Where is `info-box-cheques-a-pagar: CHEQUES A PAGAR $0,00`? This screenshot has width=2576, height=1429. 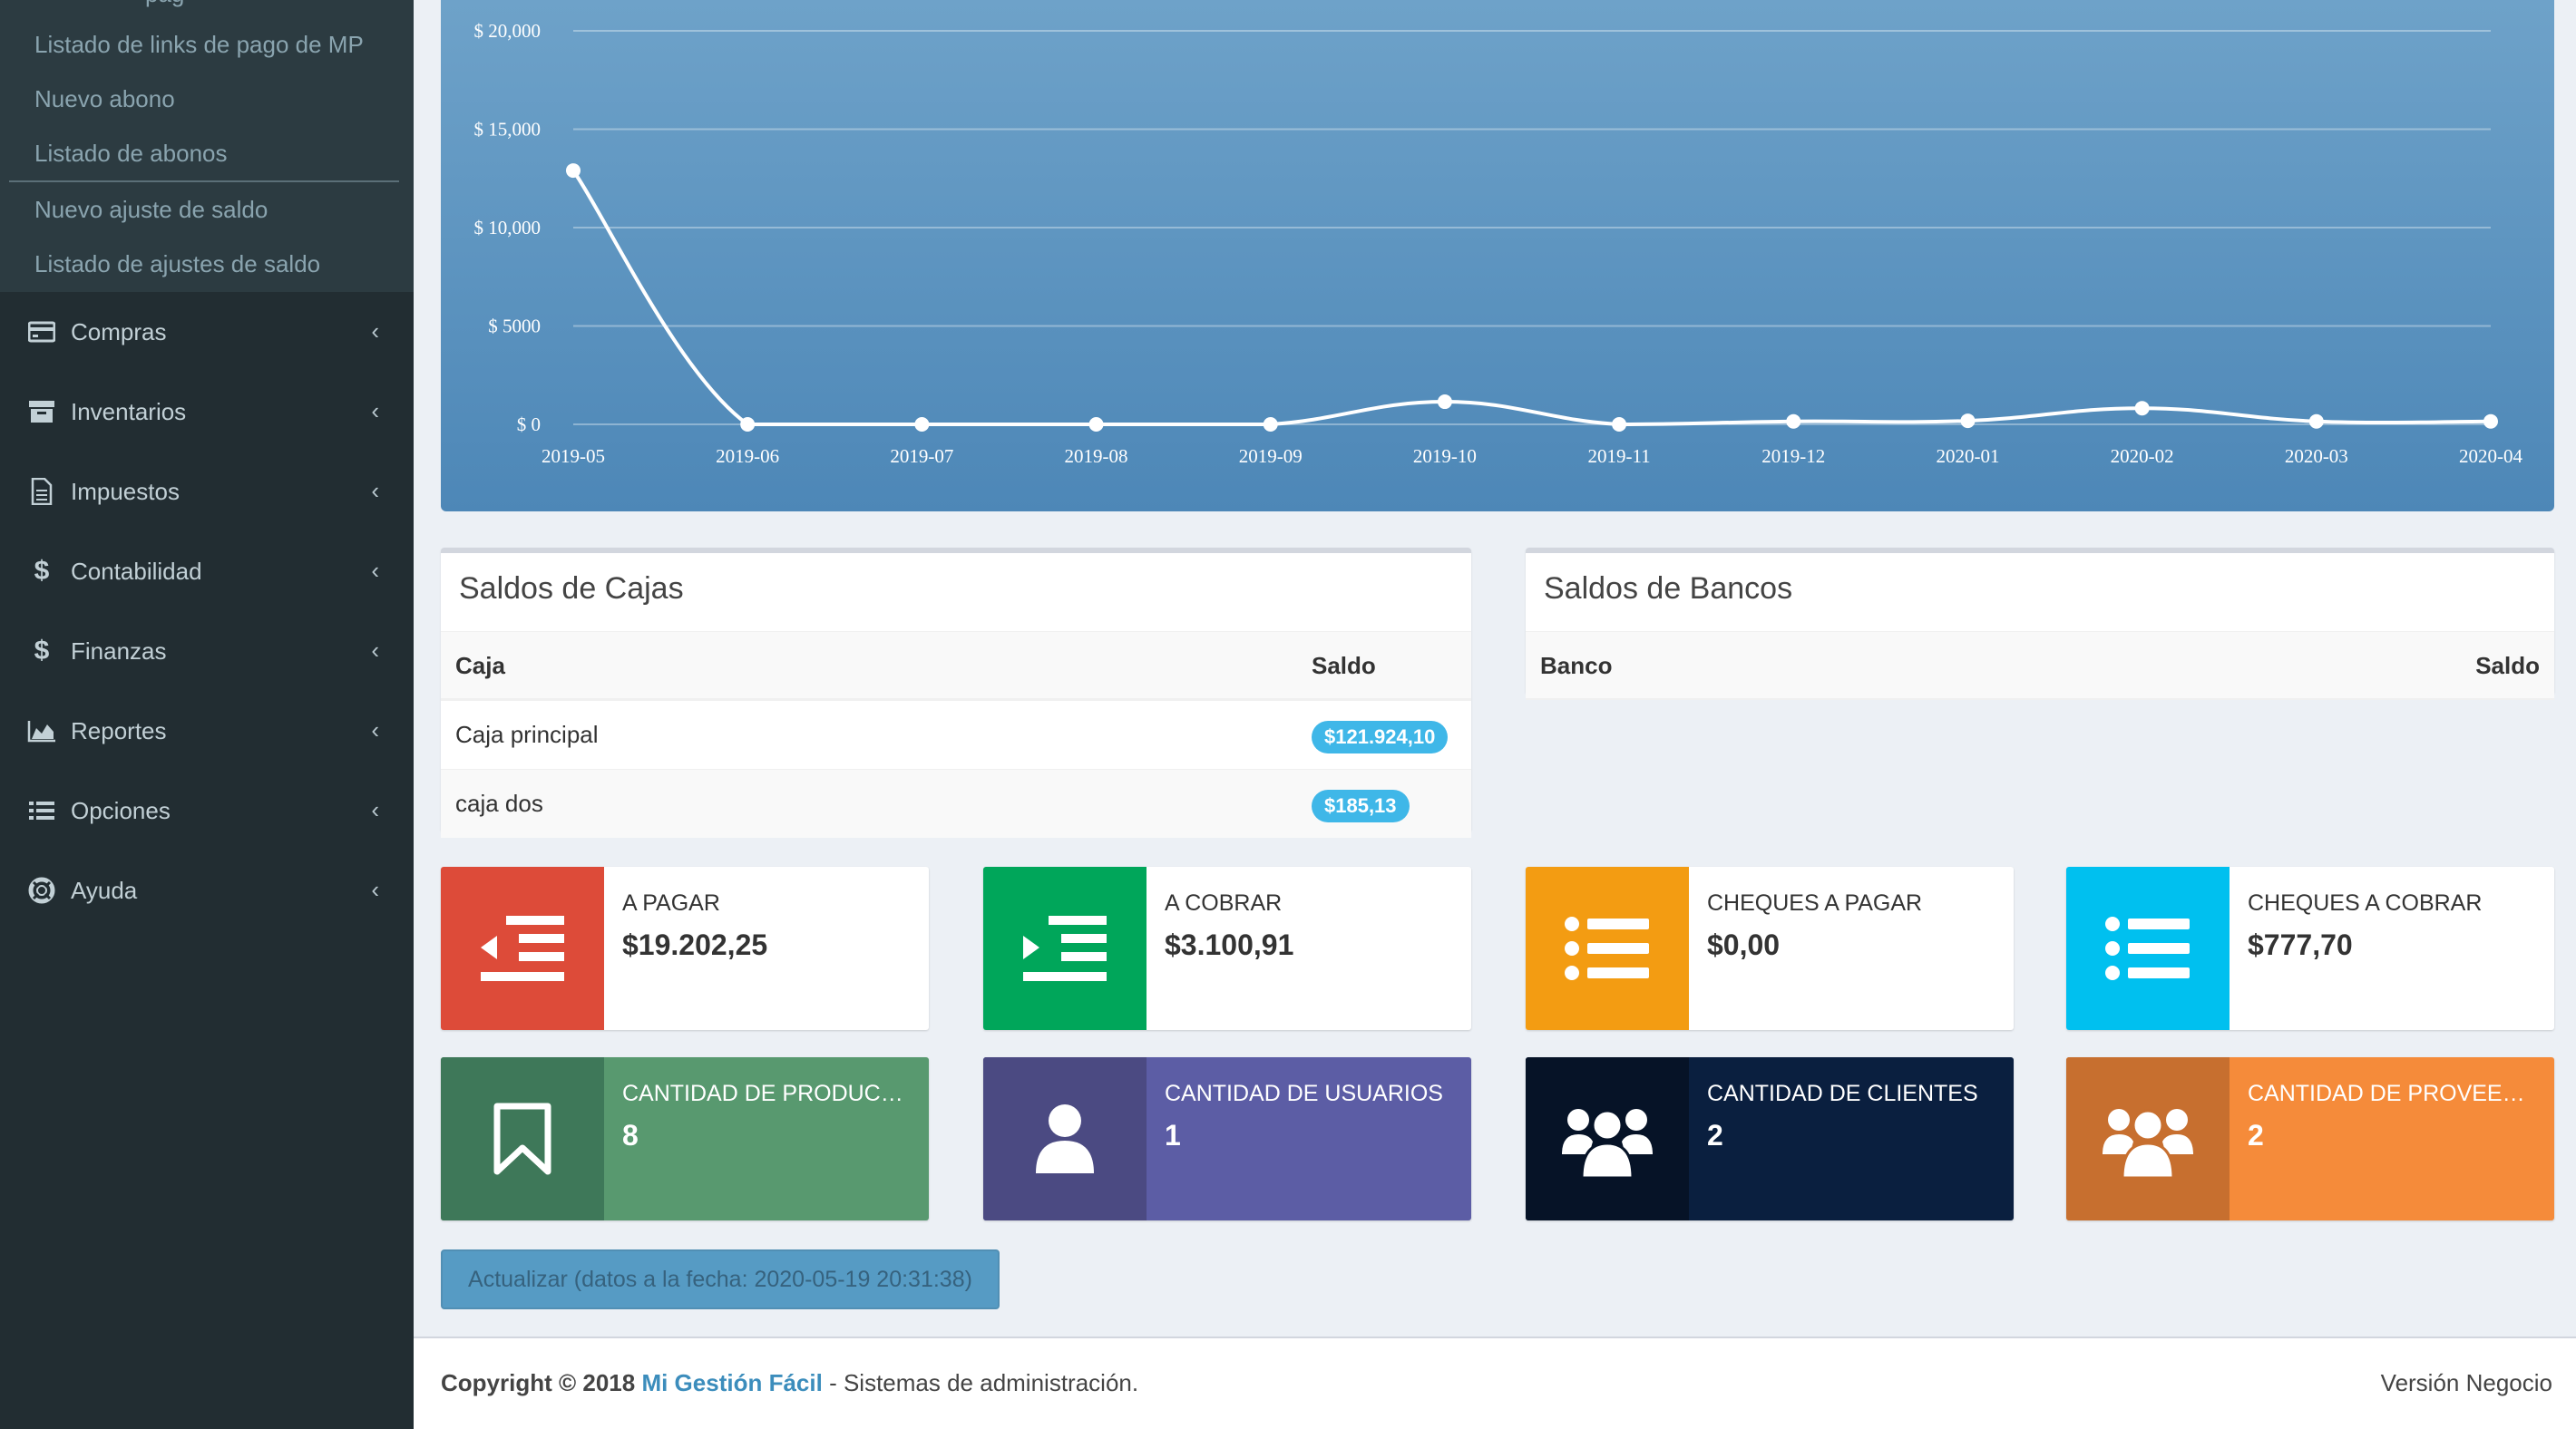
info-box-cheques-a-pagar: CHEQUES A PAGAR $0,00 is located at coordinates (1770, 948).